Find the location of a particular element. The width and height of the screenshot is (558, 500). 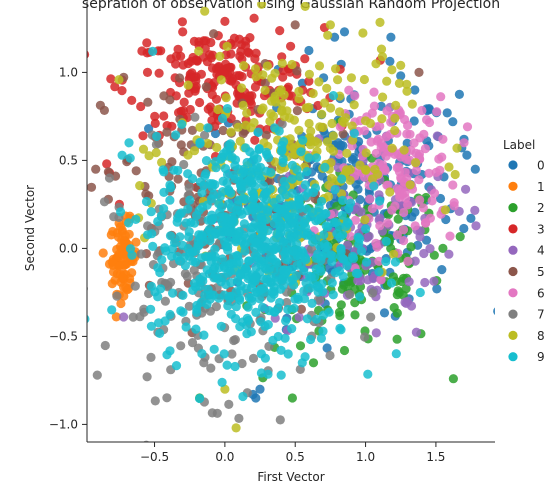

legend-label-4: 4 is located at coordinates (541, 251).